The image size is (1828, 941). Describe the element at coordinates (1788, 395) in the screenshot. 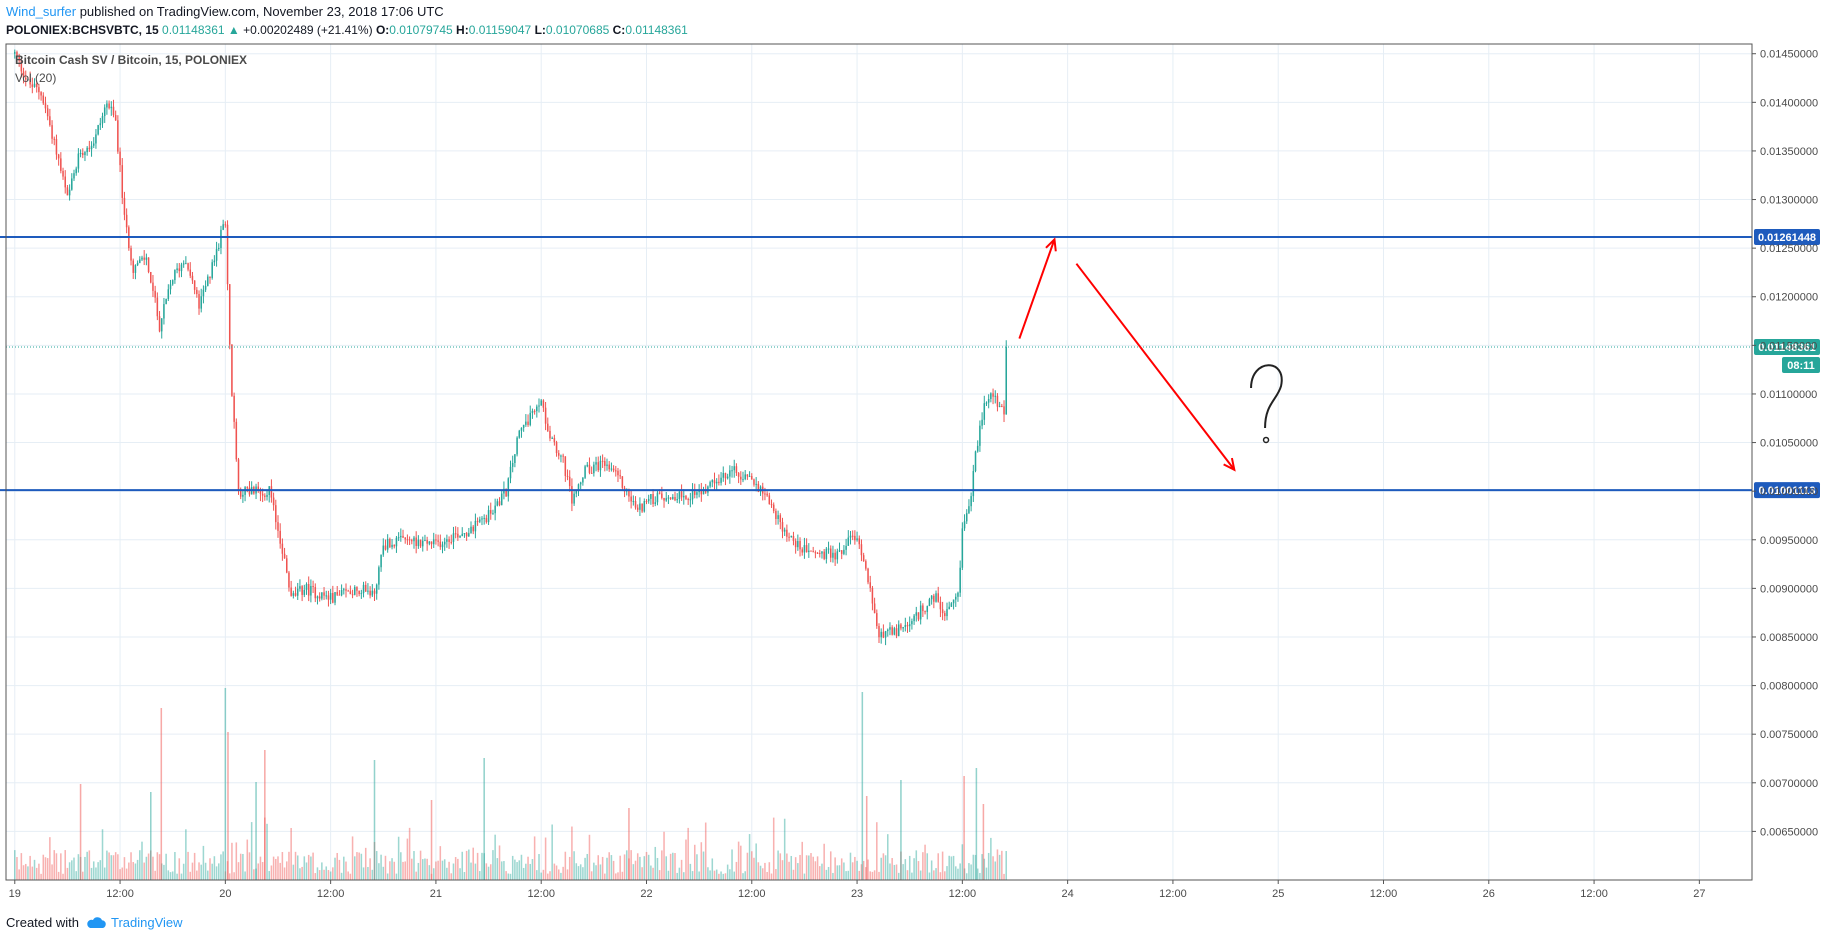

I see `y-tick-label: 0.01100000` at that location.